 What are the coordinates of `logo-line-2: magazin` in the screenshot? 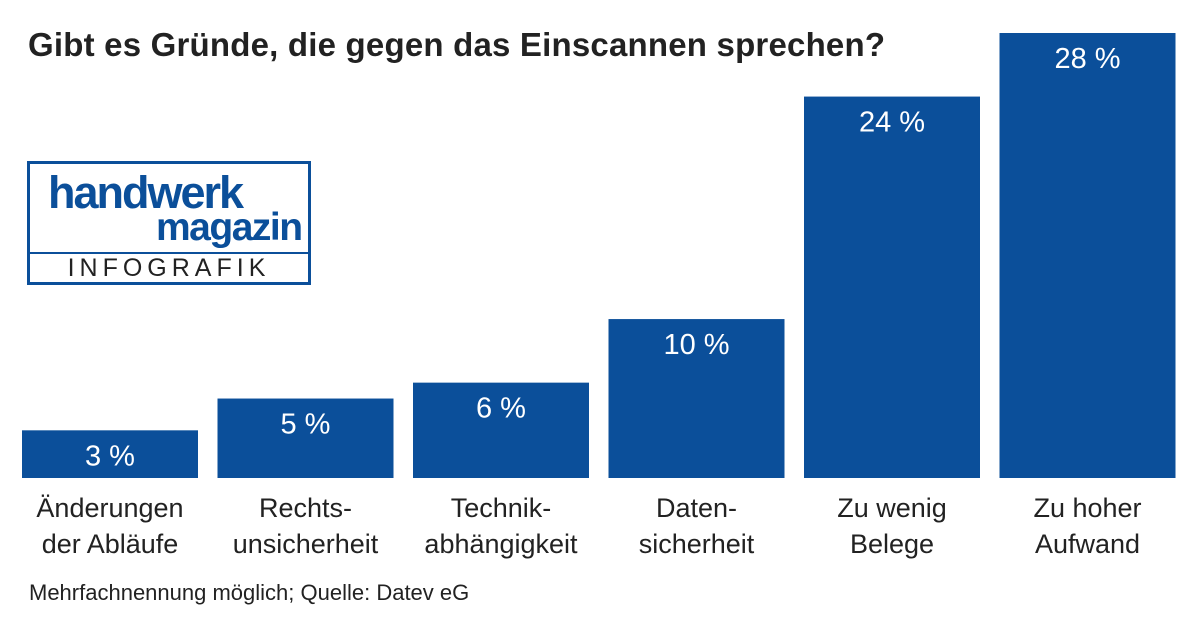 It's located at (229, 227).